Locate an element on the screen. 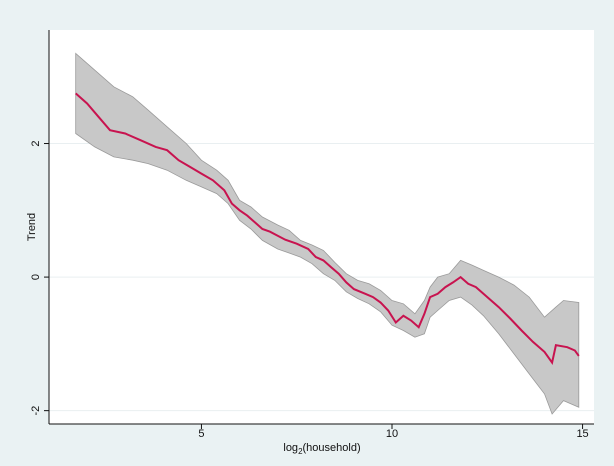 The width and height of the screenshot is (614, 466). y-tick-label: 0 is located at coordinates (36, 277).